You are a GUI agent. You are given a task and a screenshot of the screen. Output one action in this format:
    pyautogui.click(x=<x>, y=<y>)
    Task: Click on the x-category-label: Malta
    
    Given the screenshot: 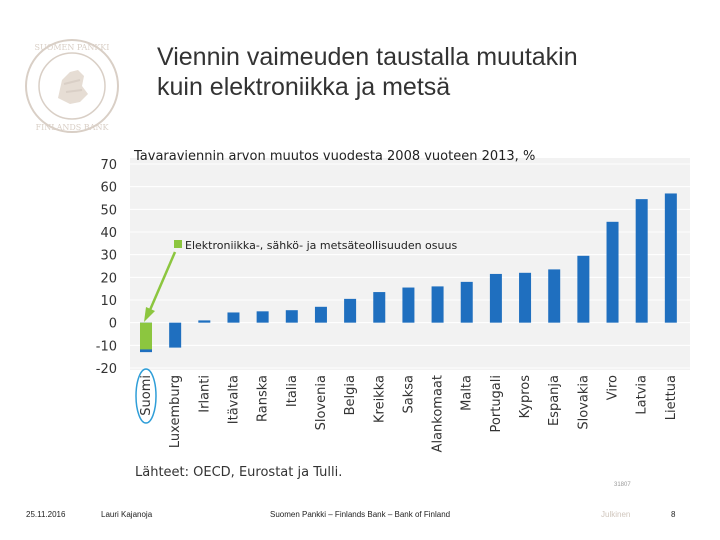 What is the action you would take?
    pyautogui.click(x=467, y=393)
    